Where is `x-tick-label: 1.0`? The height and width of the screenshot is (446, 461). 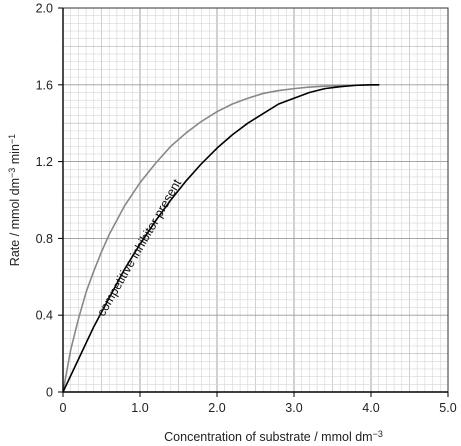 x-tick-label: 1.0 is located at coordinates (139, 408).